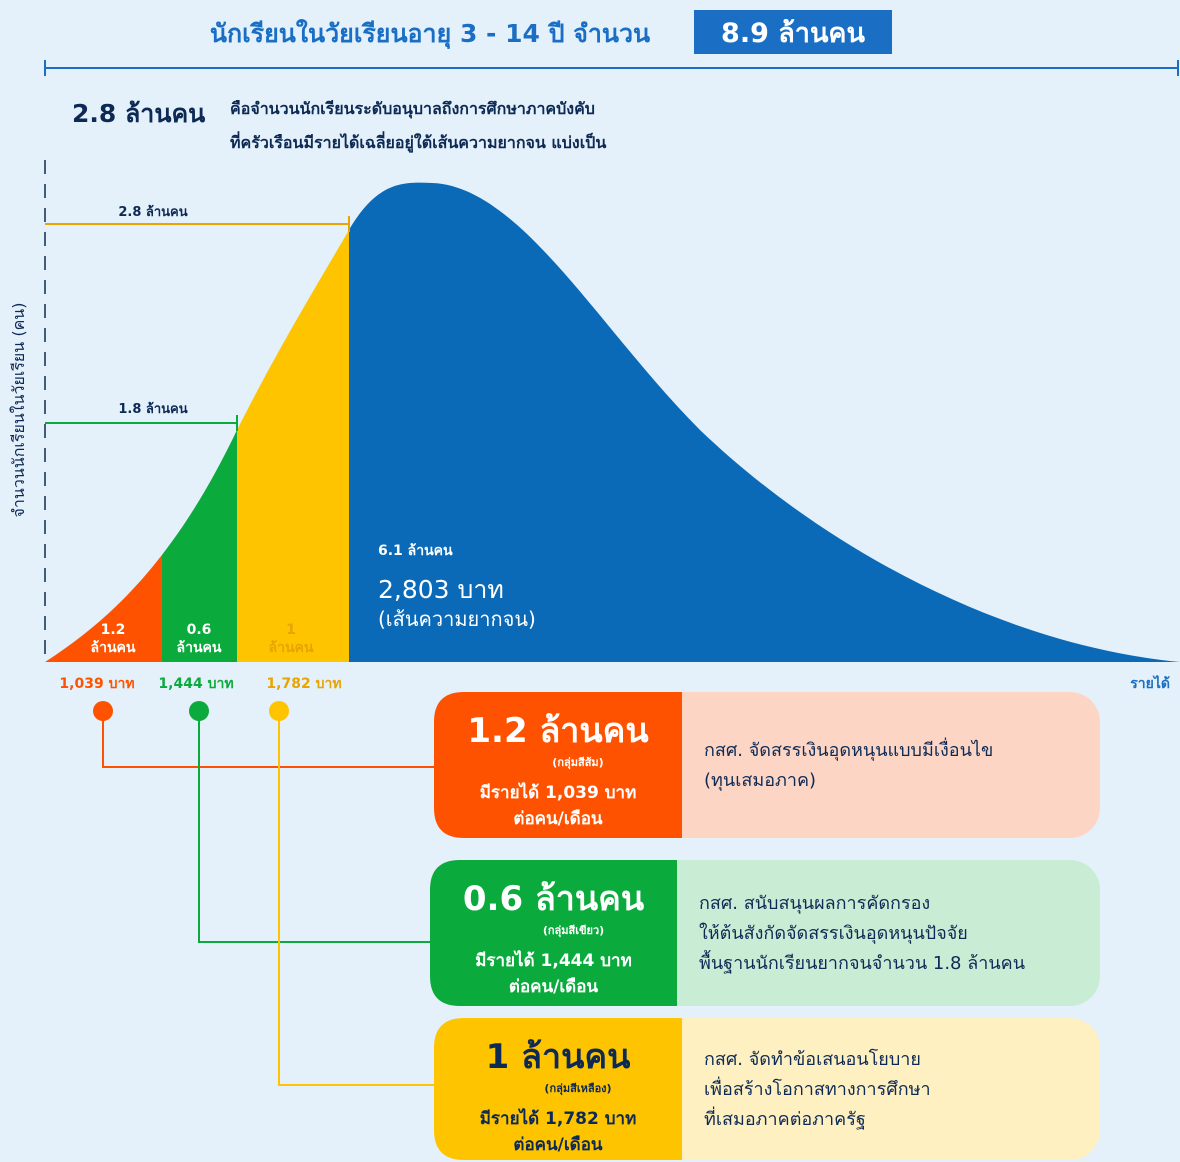  Describe the element at coordinates (862, 962) in the screenshot. I see `card-description: พื้นฐานนักเรียนยากจนจำนวน 1.8 ล้านคน` at that location.